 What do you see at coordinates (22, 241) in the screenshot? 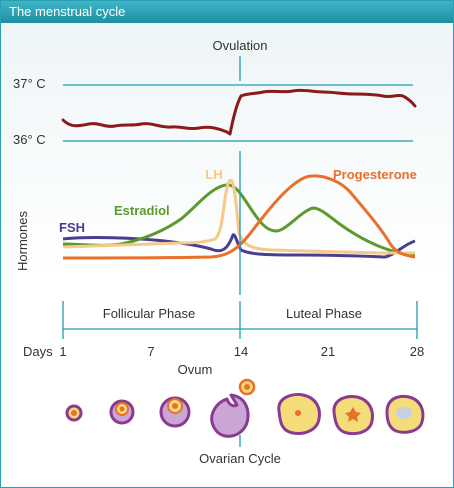
I see `hormones-axis-label: Hormones` at bounding box center [22, 241].